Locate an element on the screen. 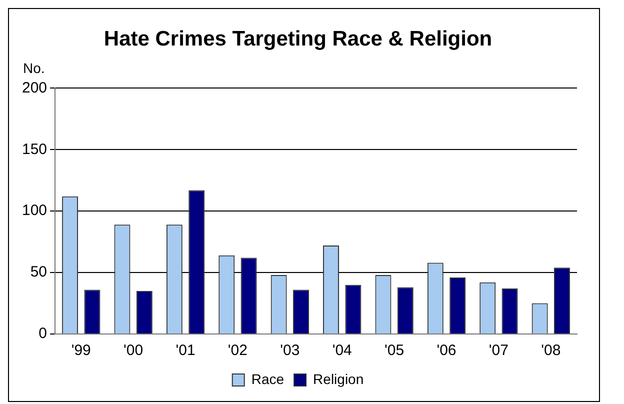 The width and height of the screenshot is (624, 404). y-tick-label: 200 is located at coordinates (35, 87).